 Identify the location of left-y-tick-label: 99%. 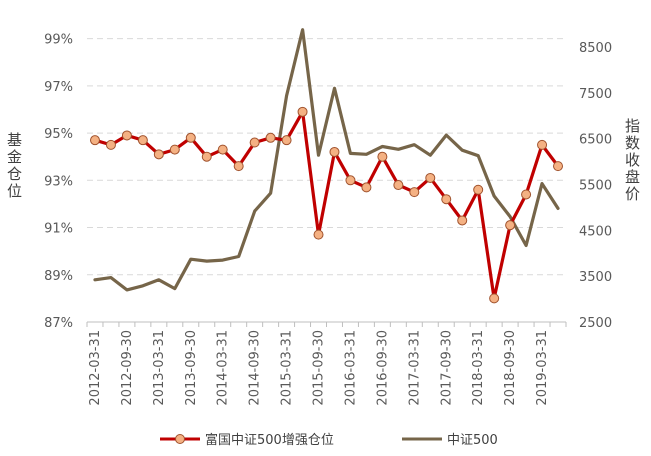
(58, 40).